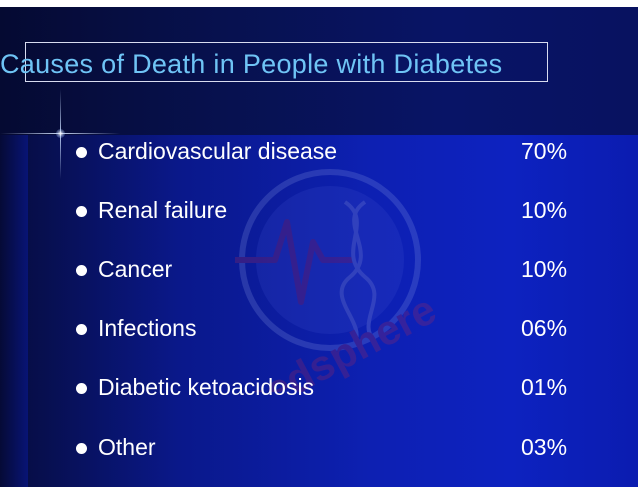 This screenshot has height=493, width=638. What do you see at coordinates (135, 269) in the screenshot?
I see `cause-label: Cancer` at bounding box center [135, 269].